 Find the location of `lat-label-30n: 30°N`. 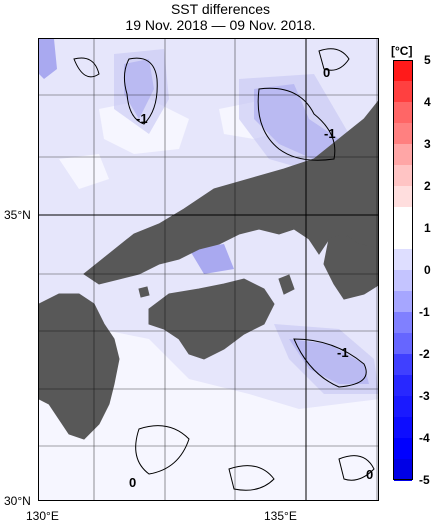

lat-label-30n: 30°N is located at coordinates (17, 501).